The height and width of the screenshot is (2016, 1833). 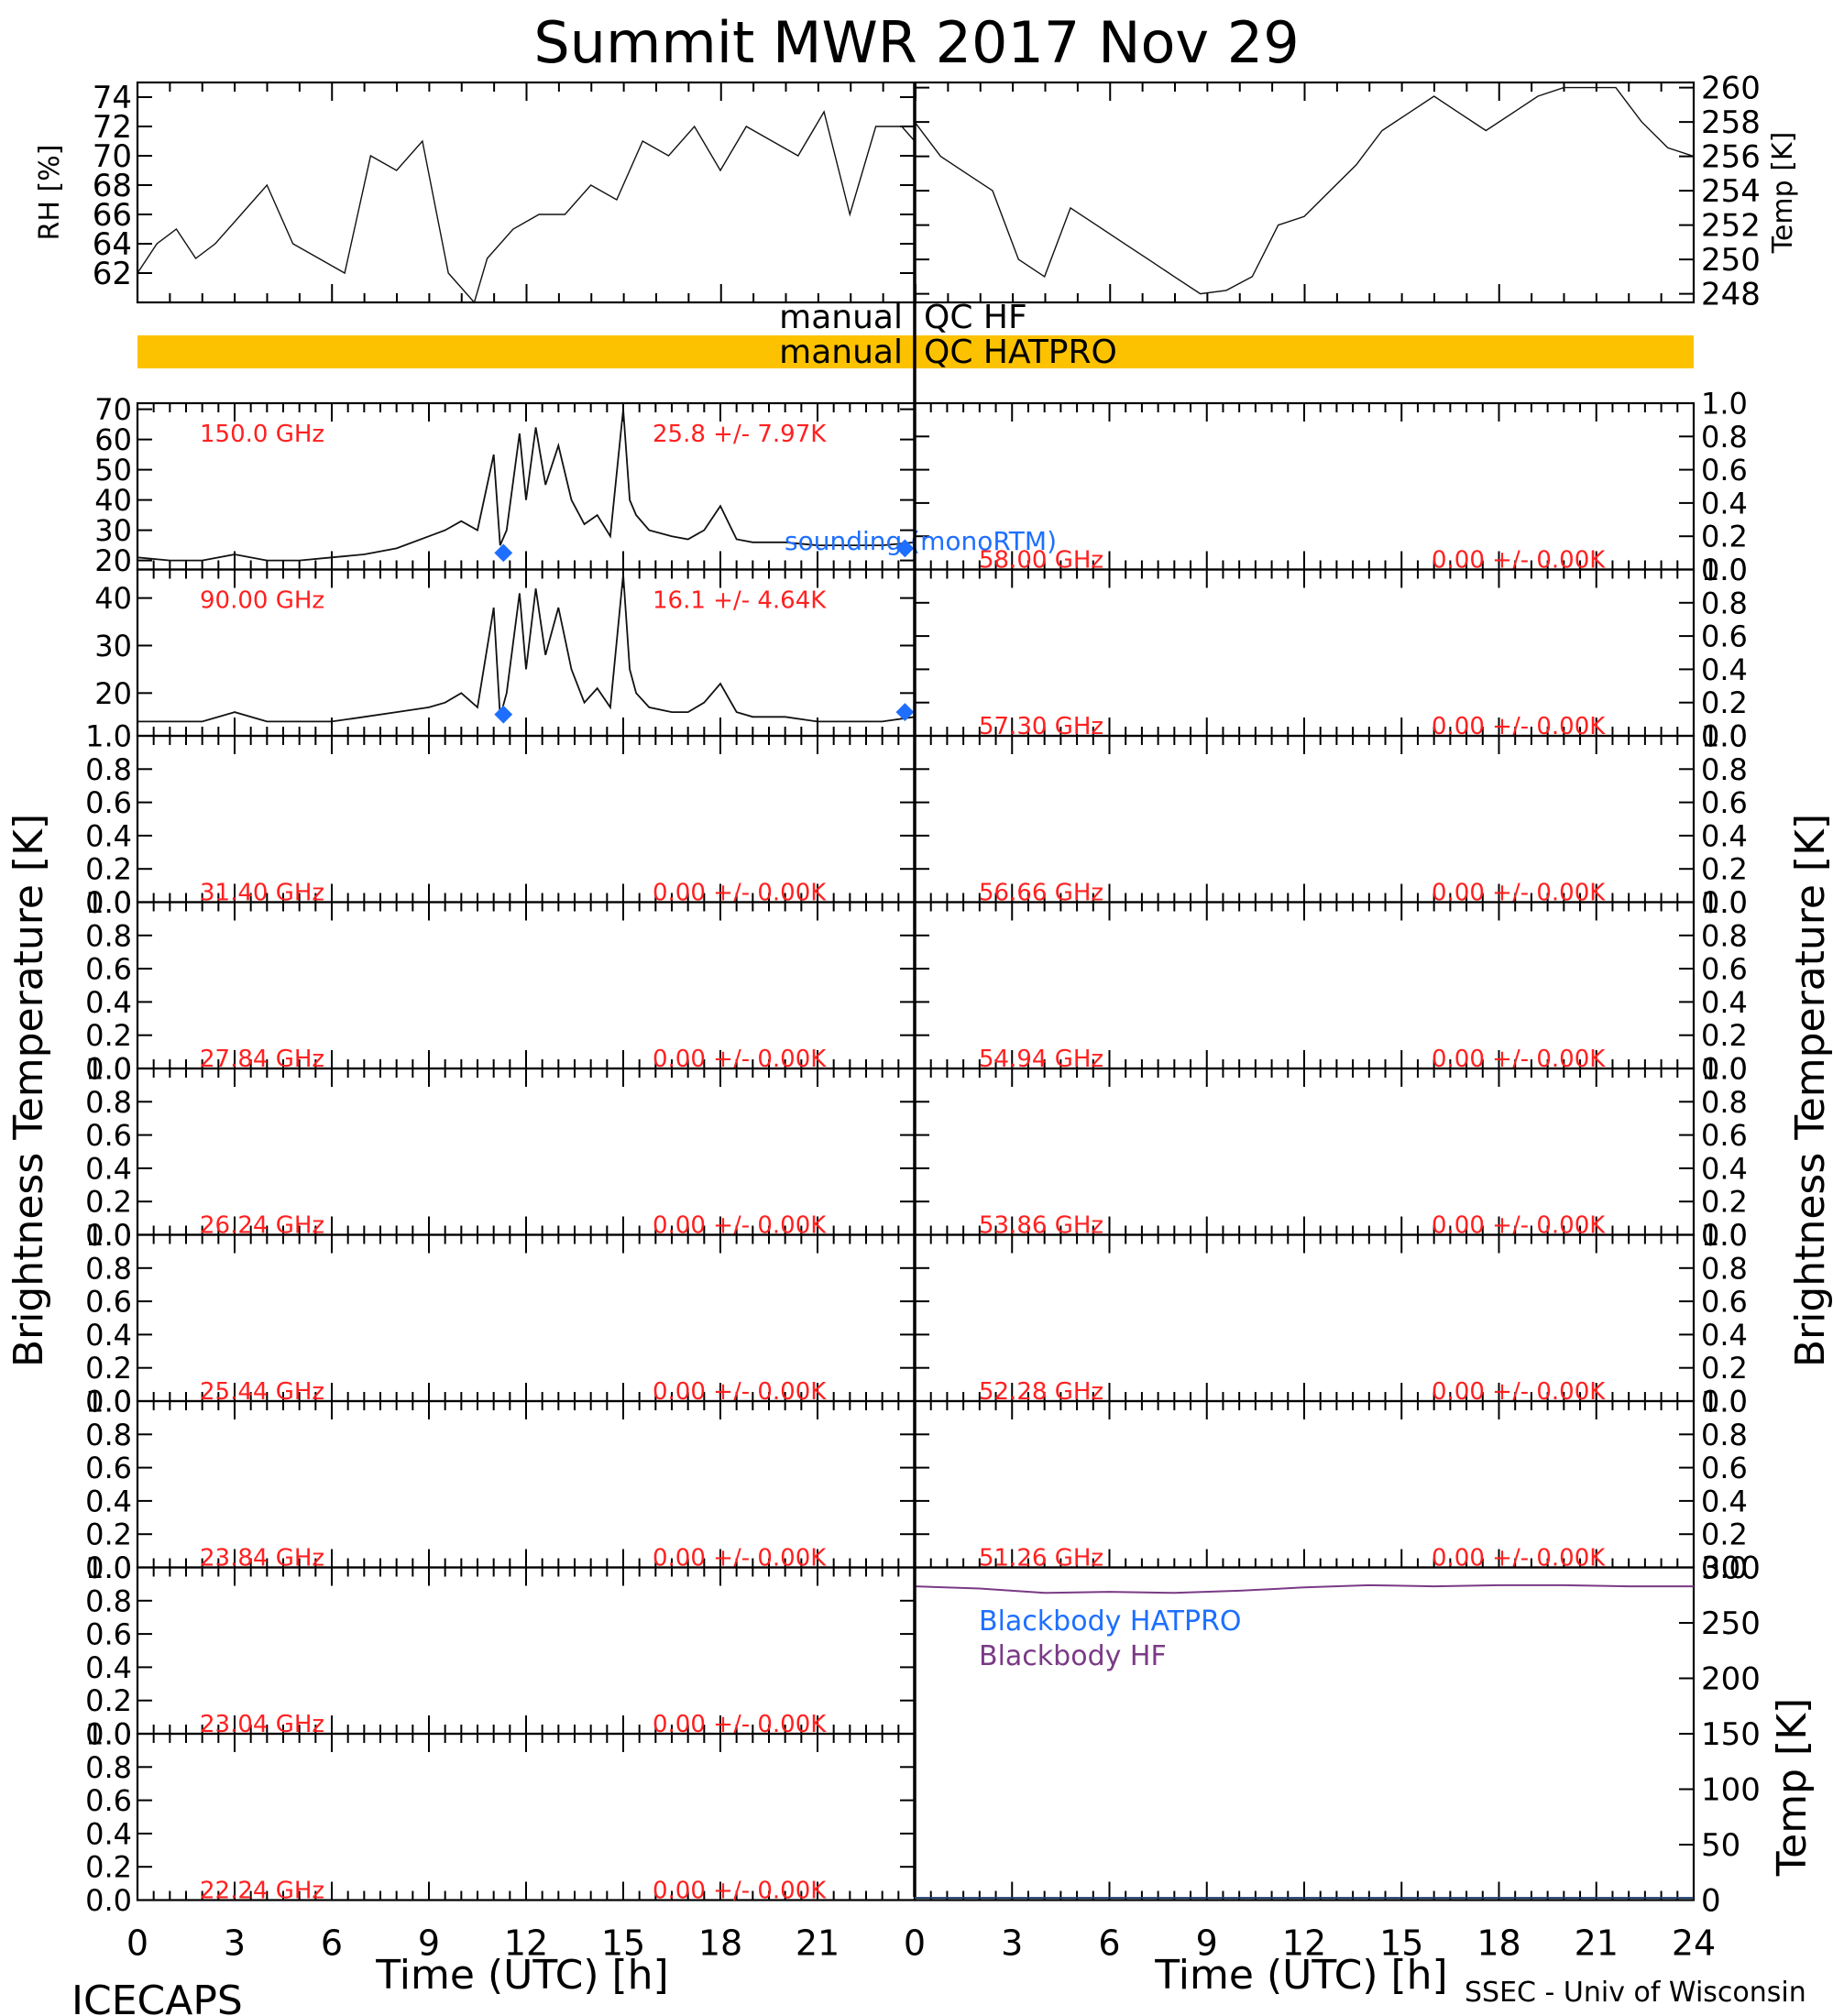 I want to click on temp-series-line, so click(x=1304, y=190).